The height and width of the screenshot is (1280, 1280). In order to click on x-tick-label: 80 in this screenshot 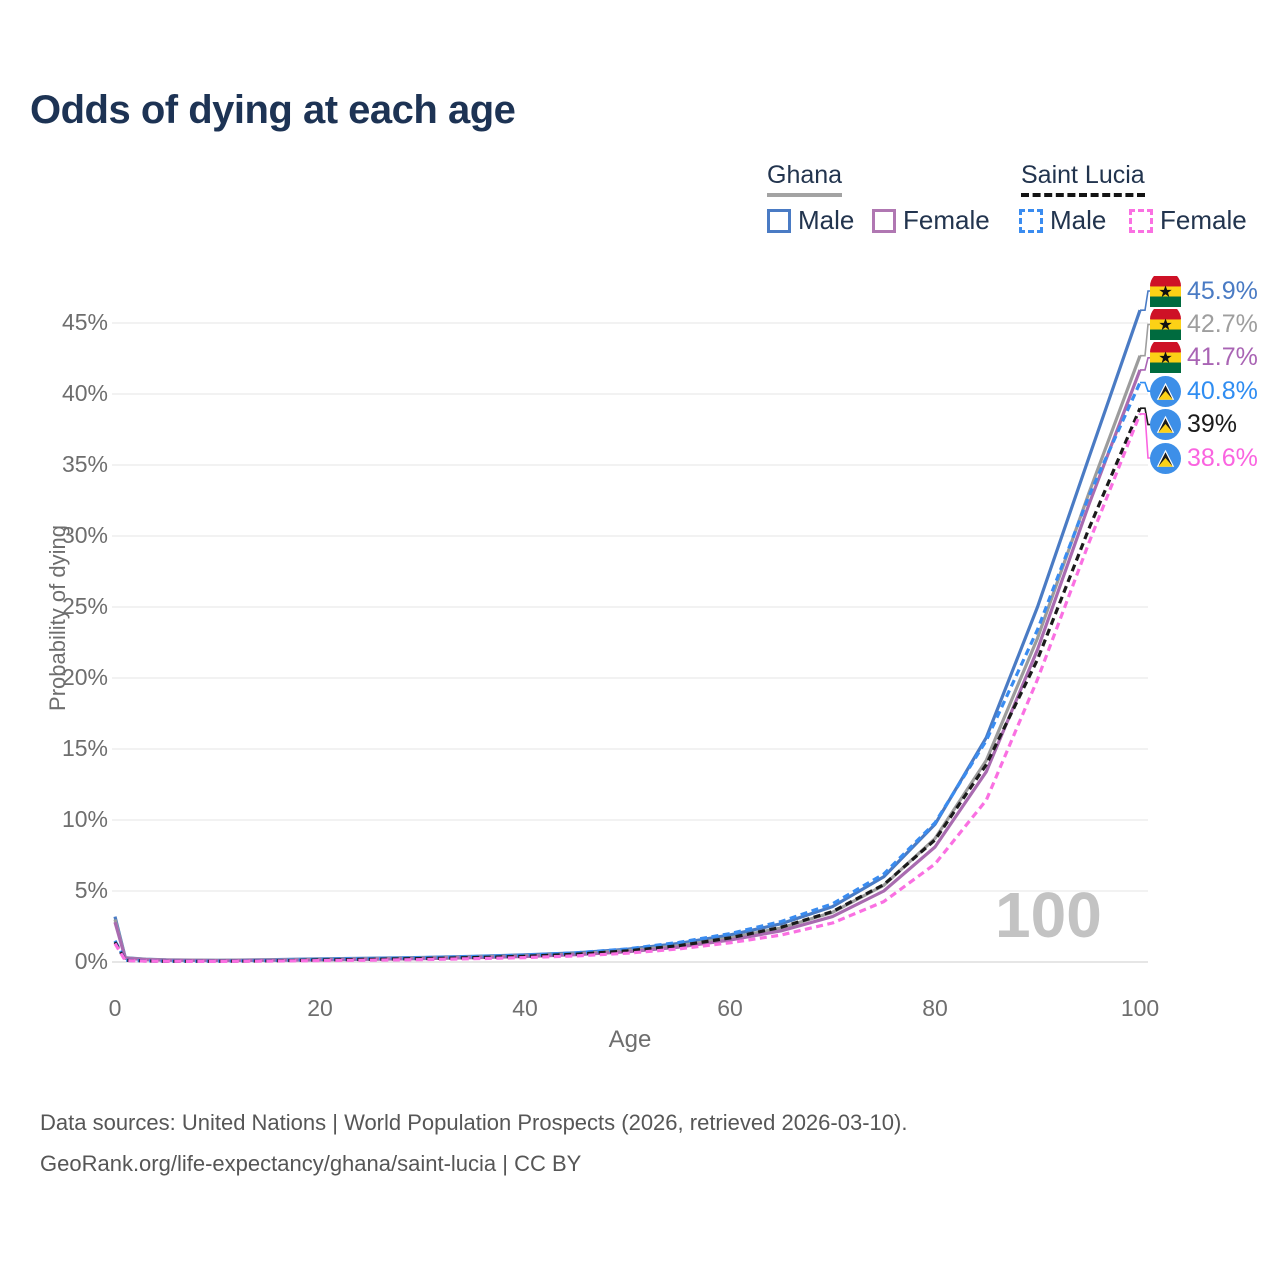, I will do `click(935, 1008)`.